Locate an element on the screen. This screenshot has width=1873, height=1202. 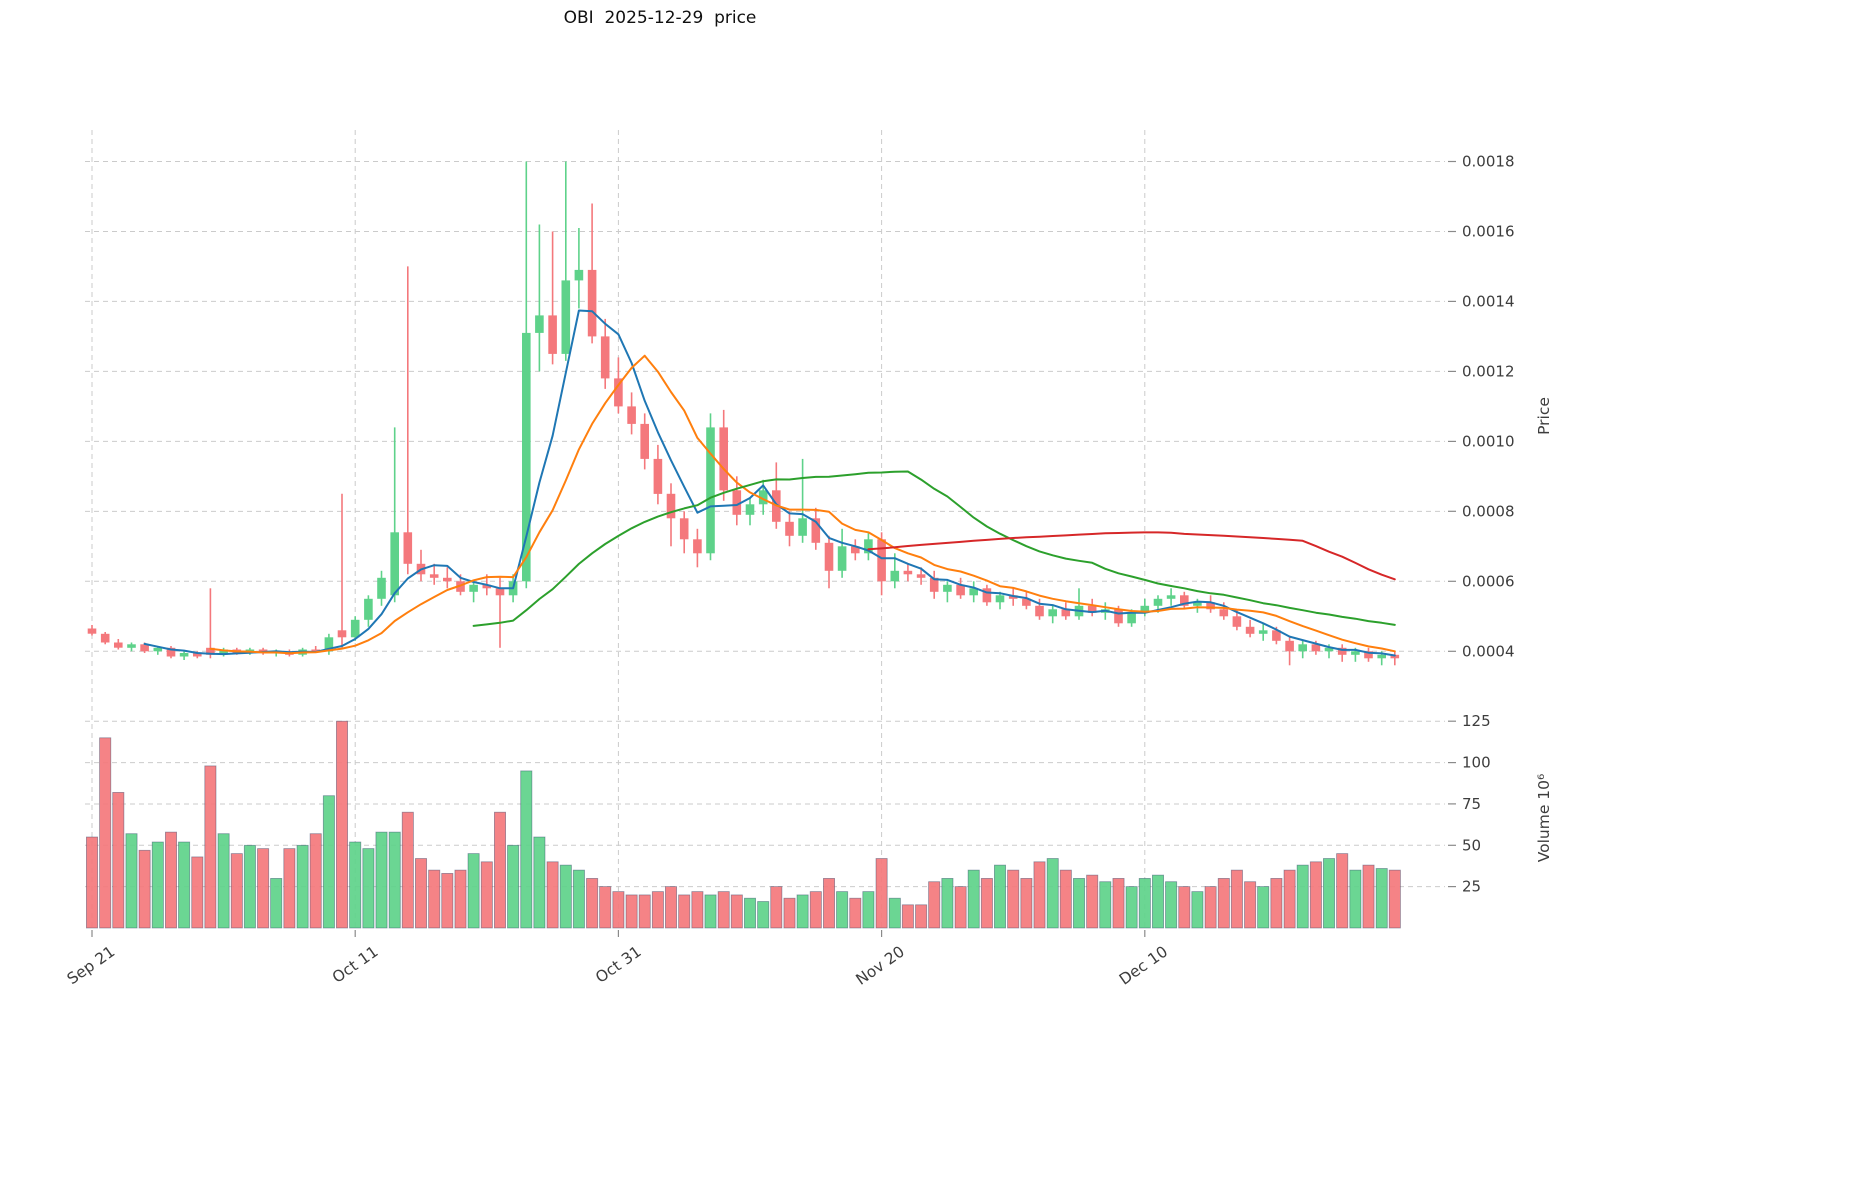
volume-tick-label: 25 is located at coordinates (1471, 887).